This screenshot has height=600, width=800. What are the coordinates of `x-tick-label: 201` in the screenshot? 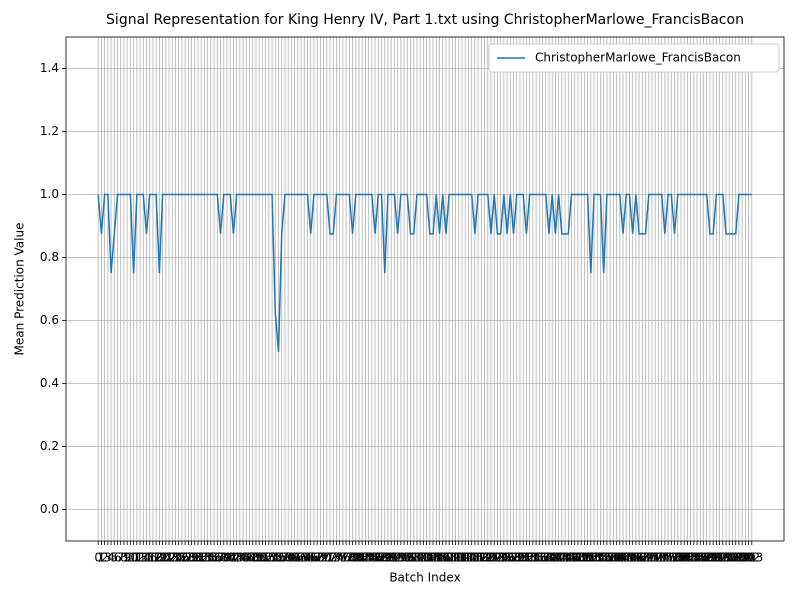 It's located at (745, 558).